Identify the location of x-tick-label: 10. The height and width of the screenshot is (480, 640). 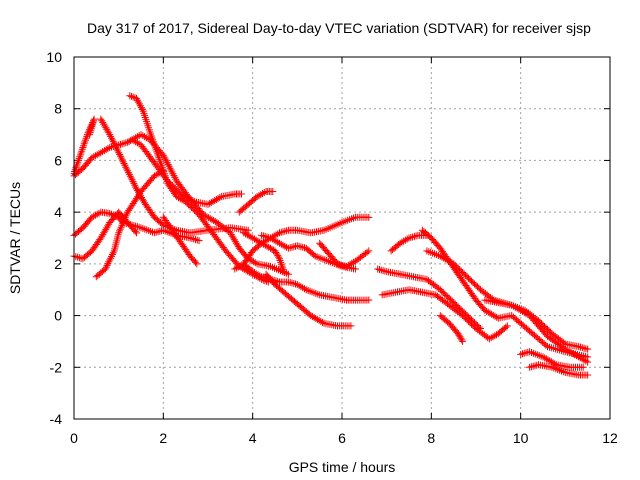
(521, 438).